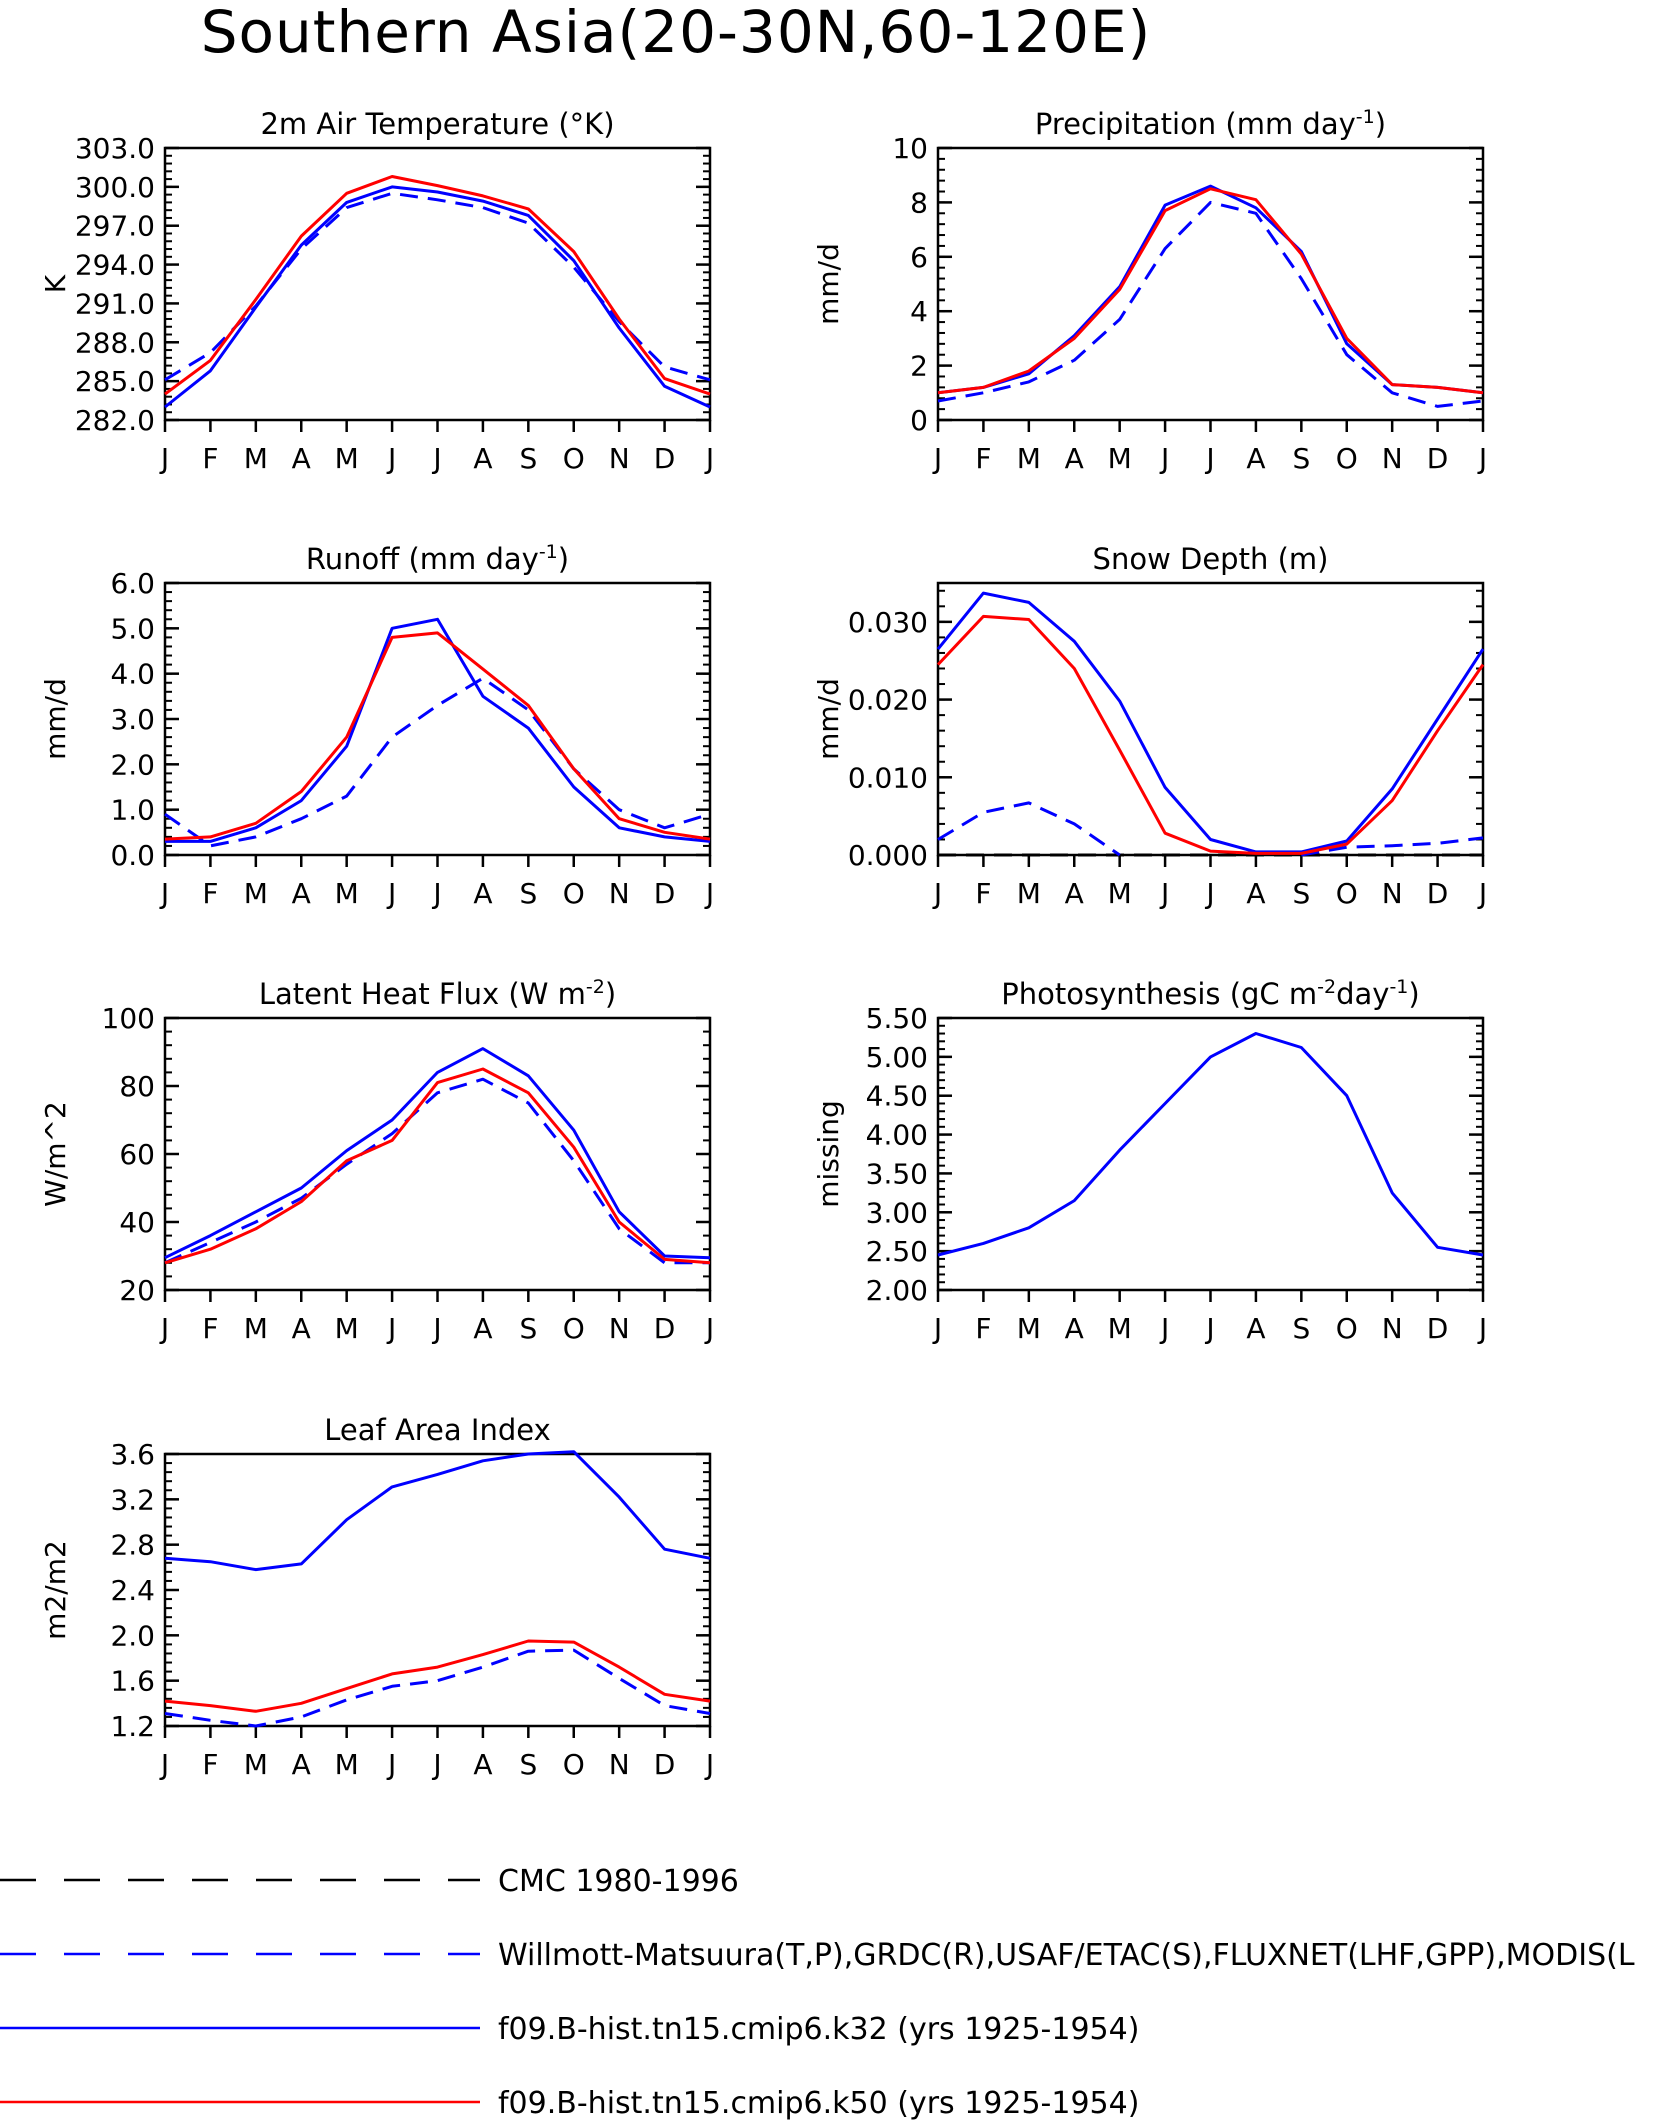  Describe the element at coordinates (437, 558) in the screenshot. I see `panel-title: Runoff (mm day-1)` at that location.